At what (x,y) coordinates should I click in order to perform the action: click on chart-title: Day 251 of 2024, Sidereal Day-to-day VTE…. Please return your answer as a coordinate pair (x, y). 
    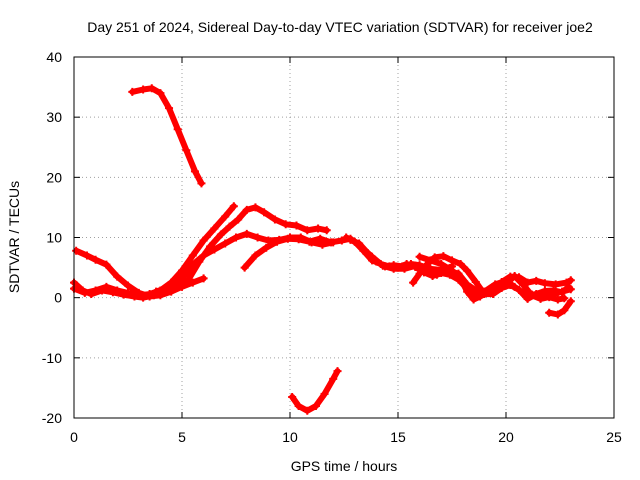
    Looking at the image, I should click on (340, 27).